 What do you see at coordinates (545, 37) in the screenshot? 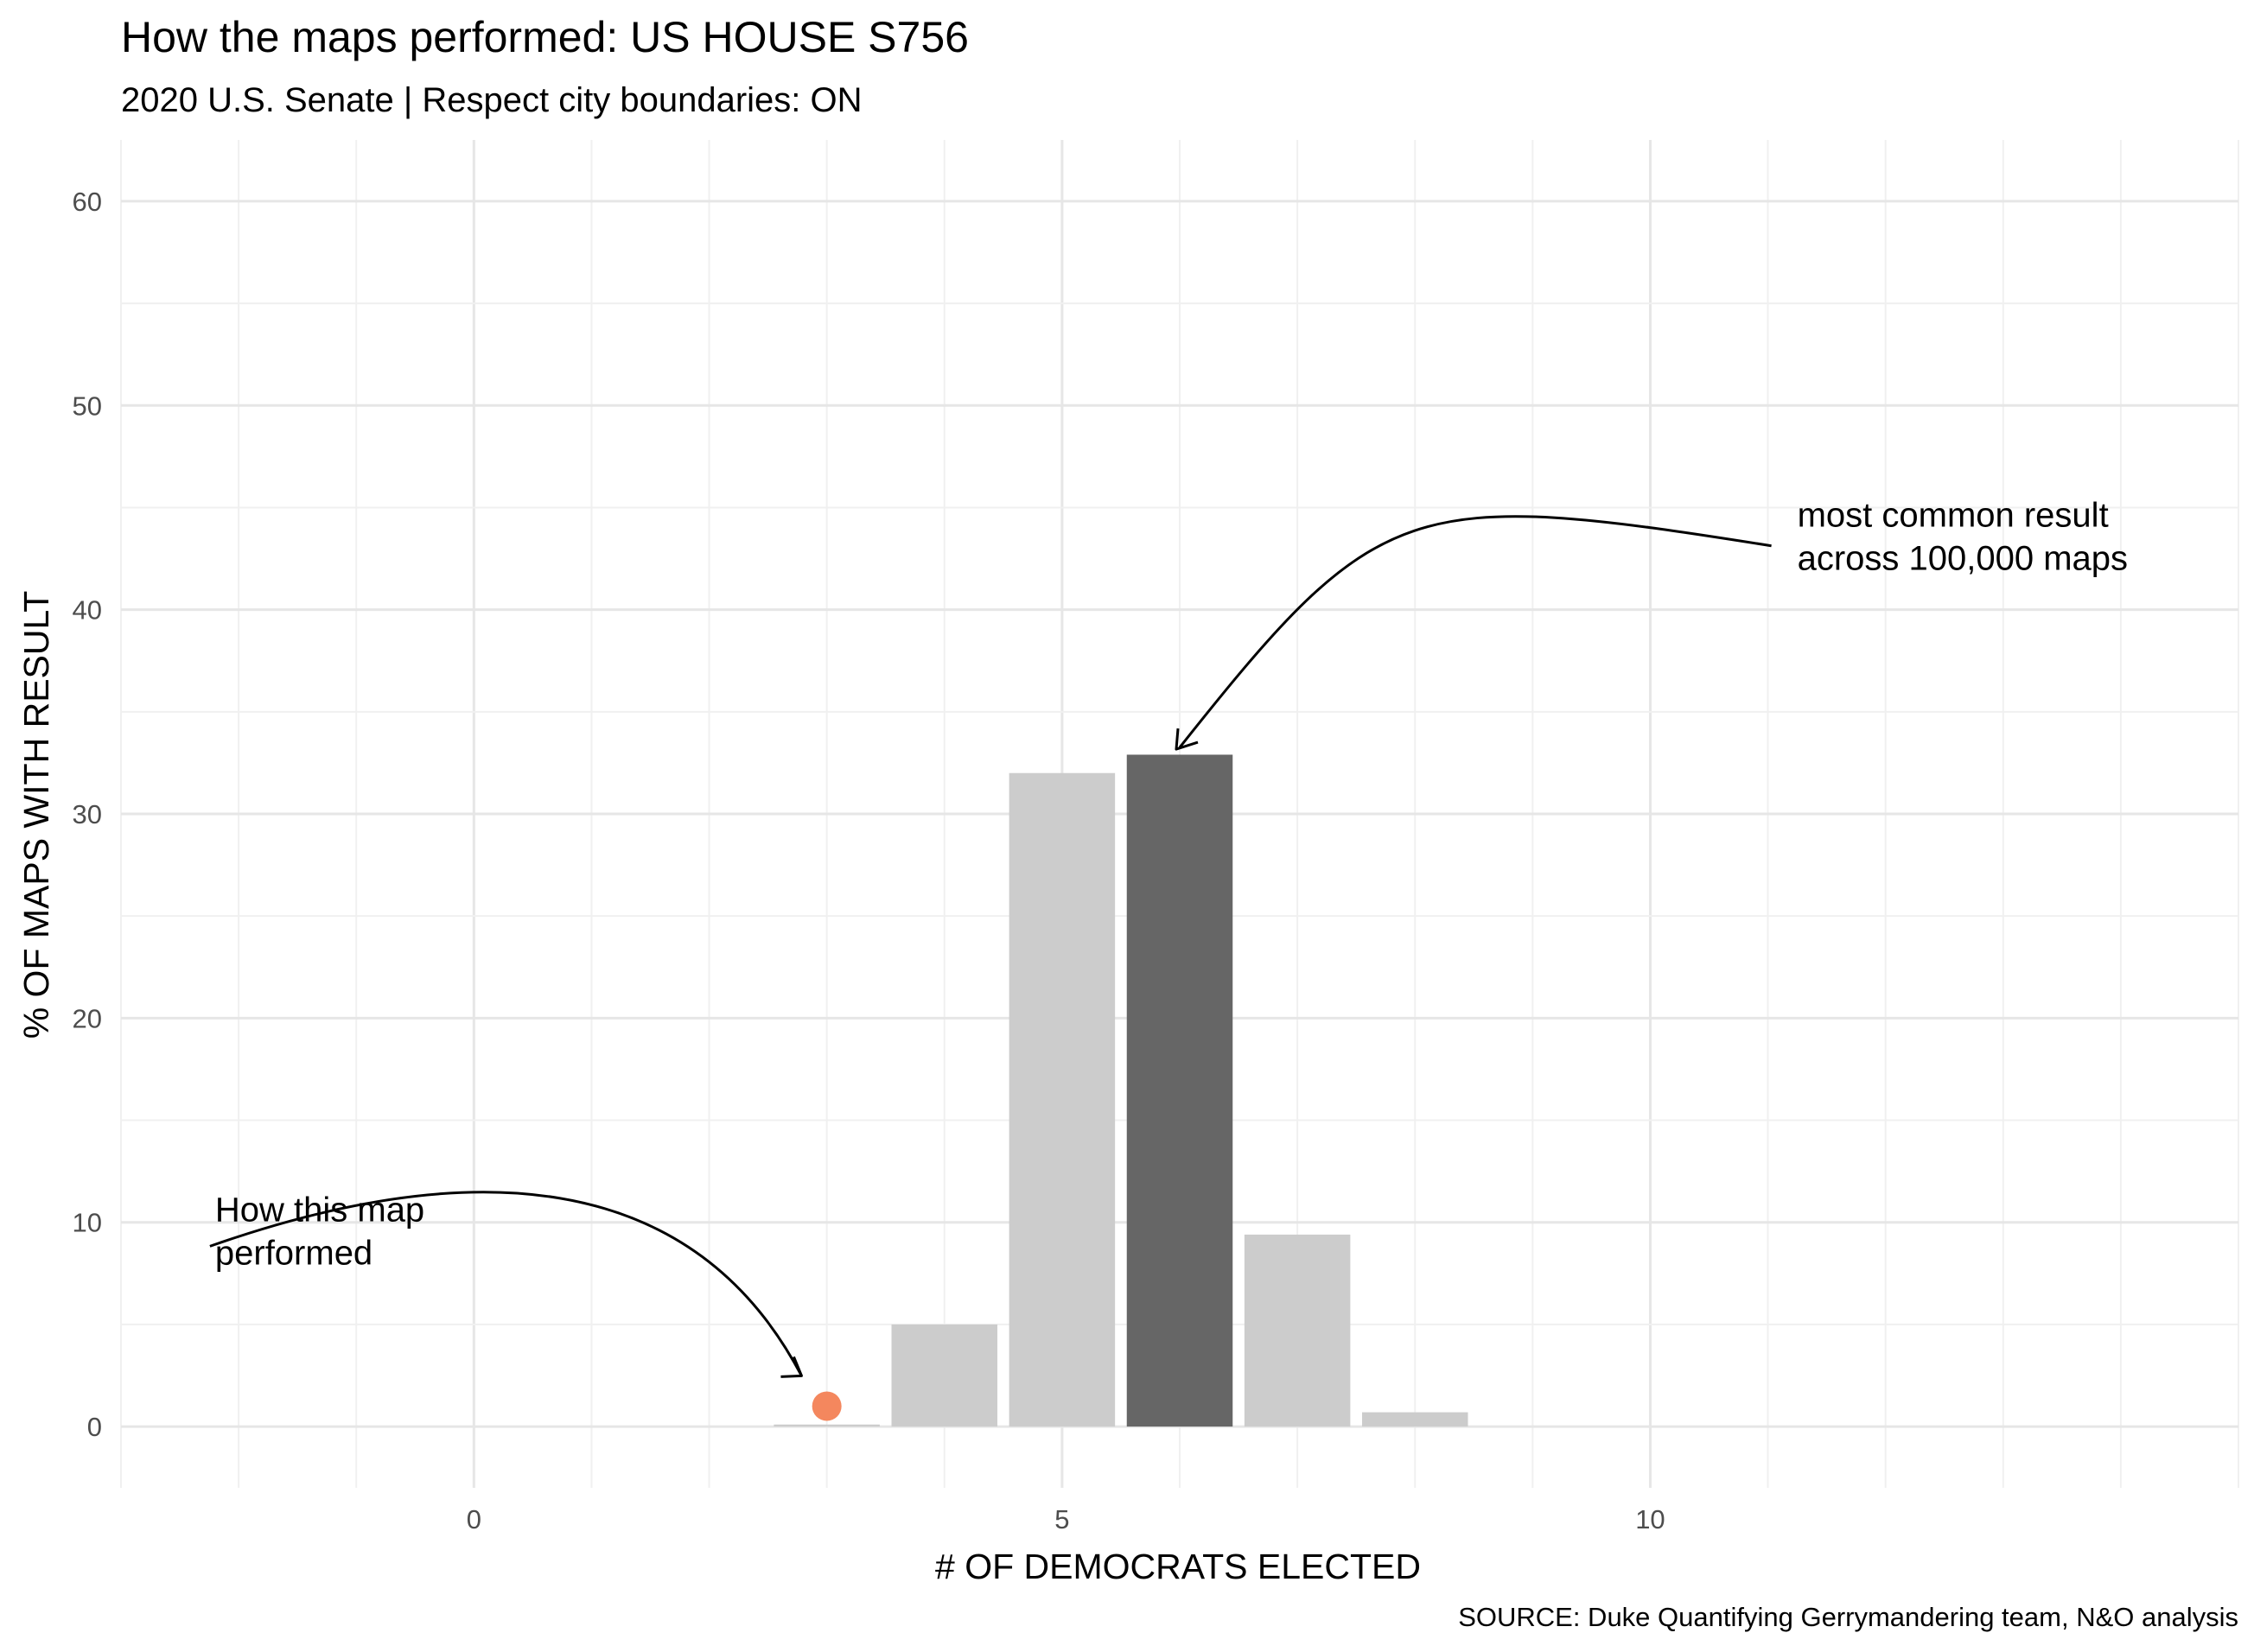
I see `chart-title: How the maps performed: US HOUSE S756` at bounding box center [545, 37].